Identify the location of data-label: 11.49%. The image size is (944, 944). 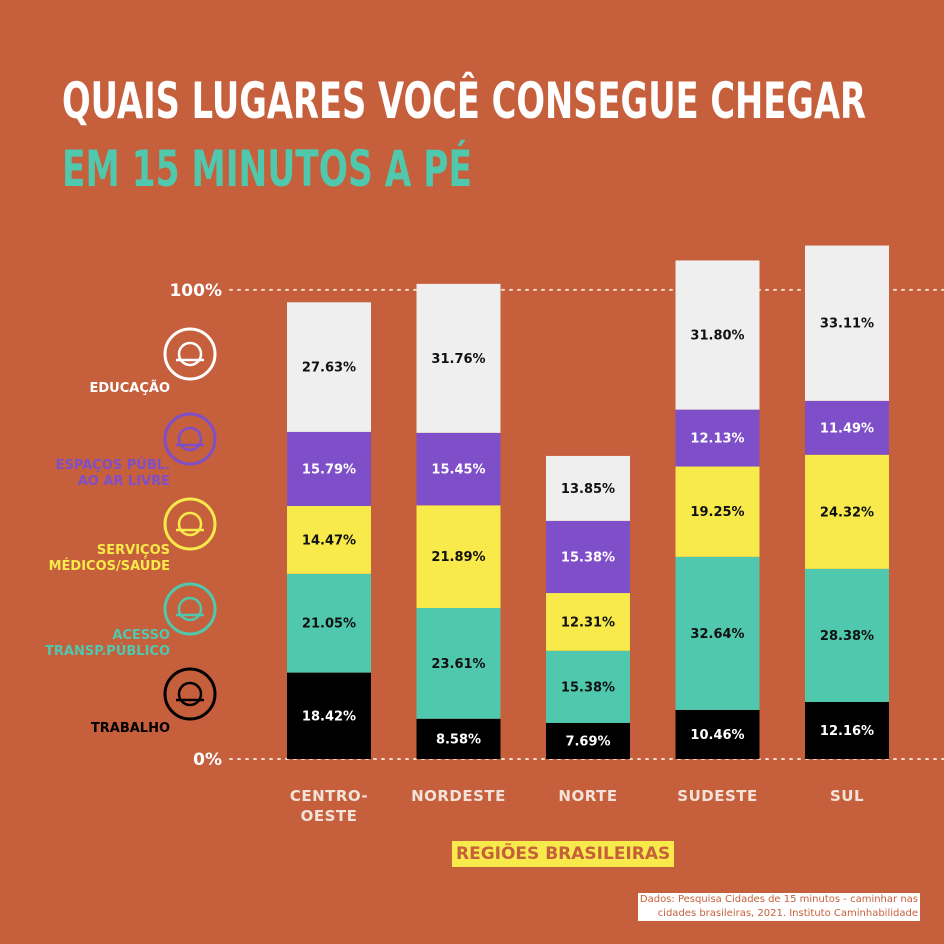
(847, 428).